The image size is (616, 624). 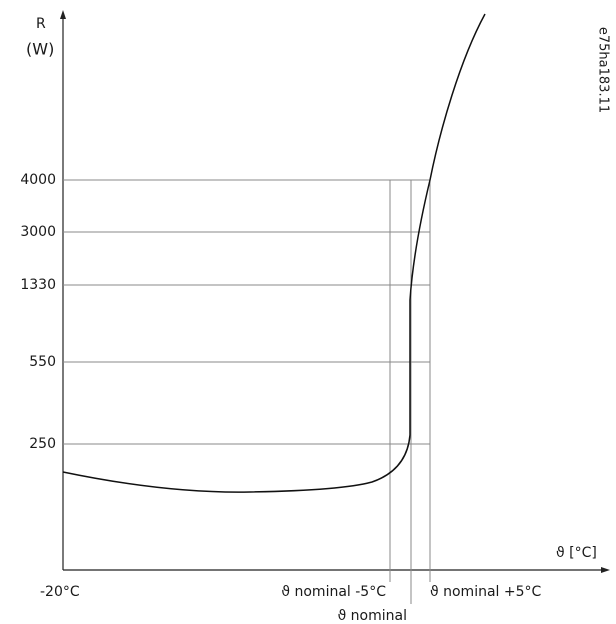 I want to click on y-label: R, so click(x=41, y=24).